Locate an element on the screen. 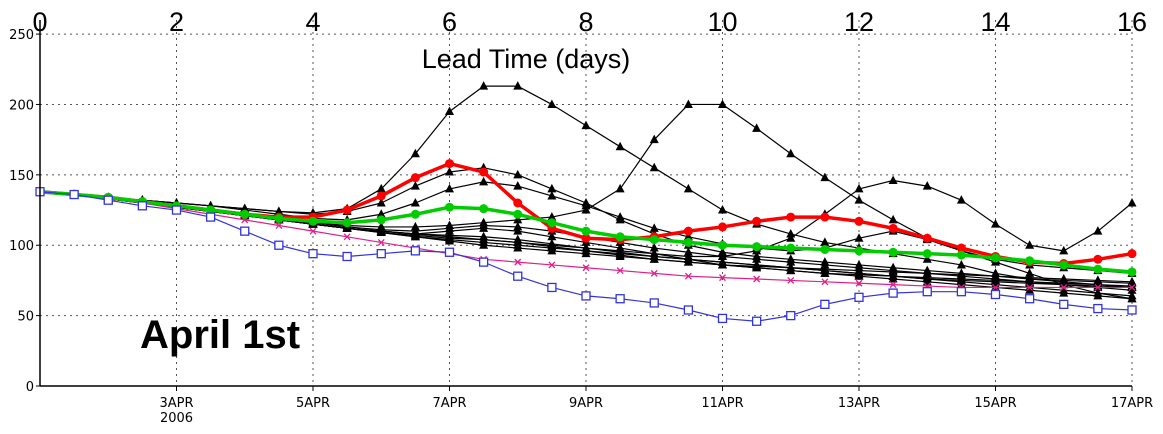  x-tick-sublabel: 2006 is located at coordinates (176, 418).